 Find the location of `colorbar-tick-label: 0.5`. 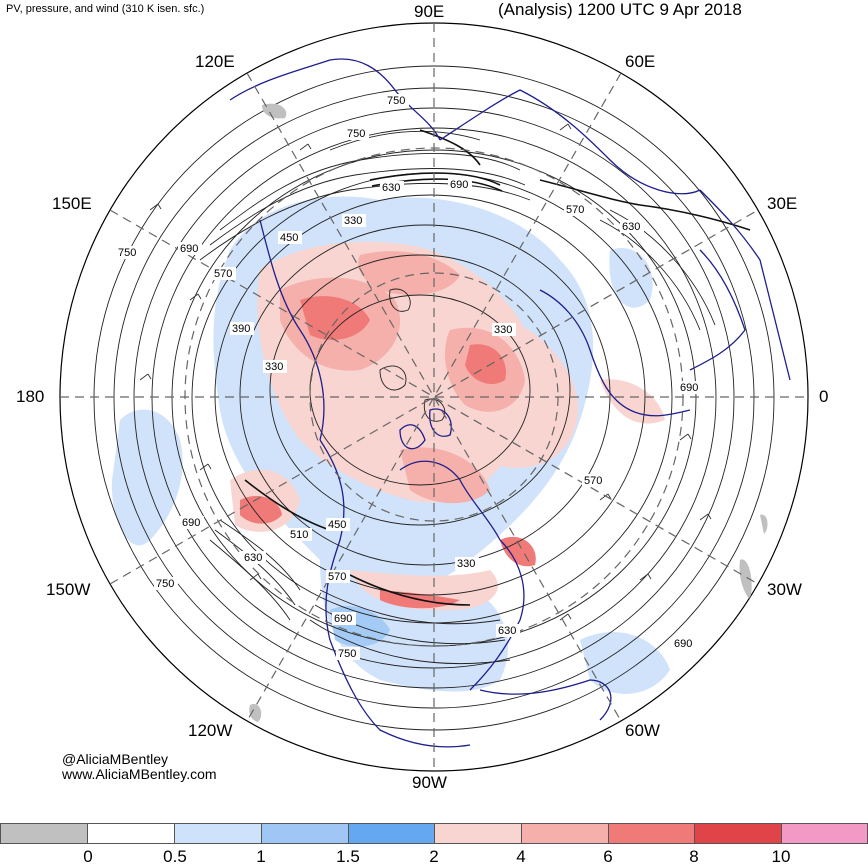

colorbar-tick-label: 0.5 is located at coordinates (175, 856).